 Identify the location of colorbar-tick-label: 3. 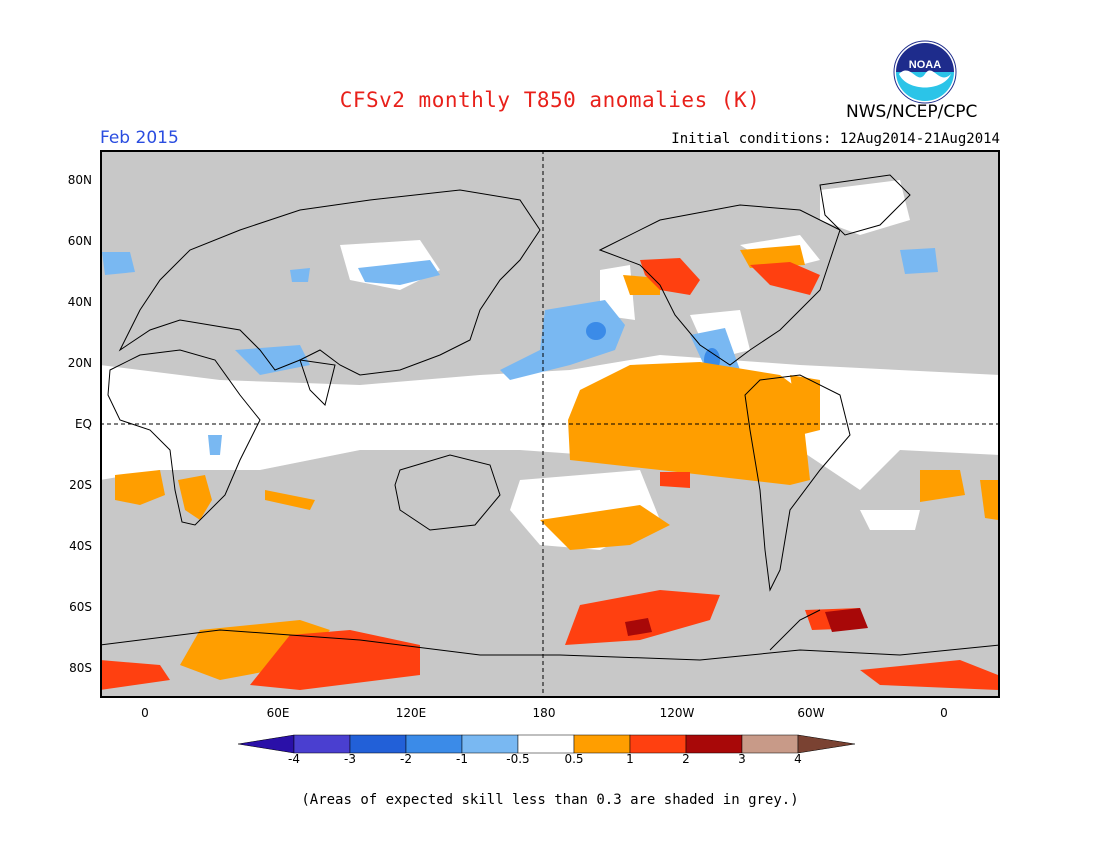
(742, 759).